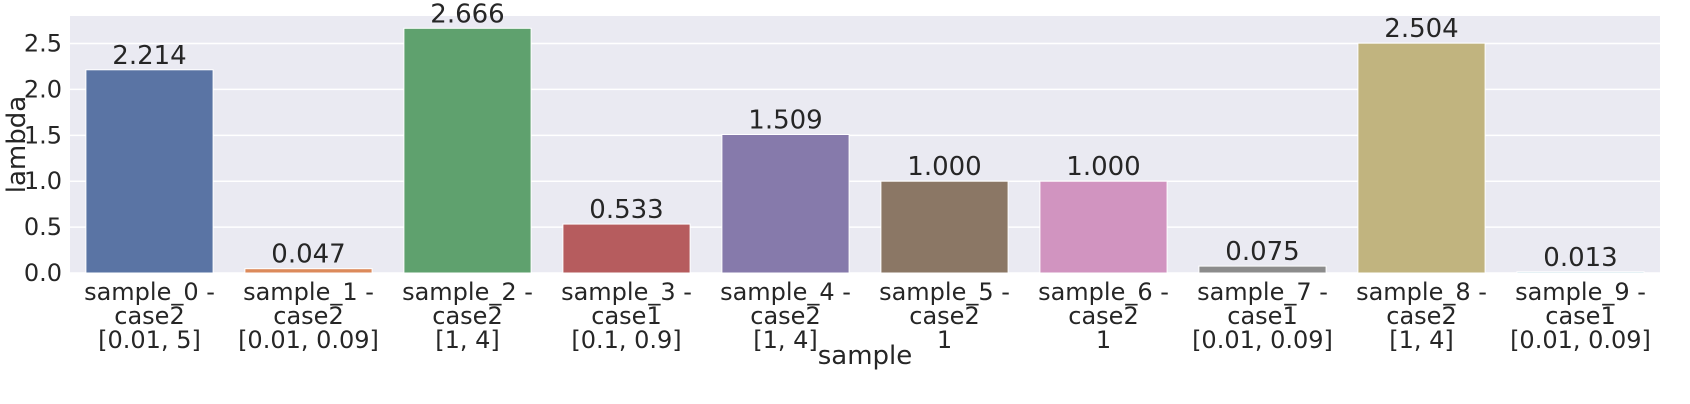 This screenshot has width=1690, height=404. Describe the element at coordinates (43, 181) in the screenshot. I see `y-tick-label: 1.0` at that location.